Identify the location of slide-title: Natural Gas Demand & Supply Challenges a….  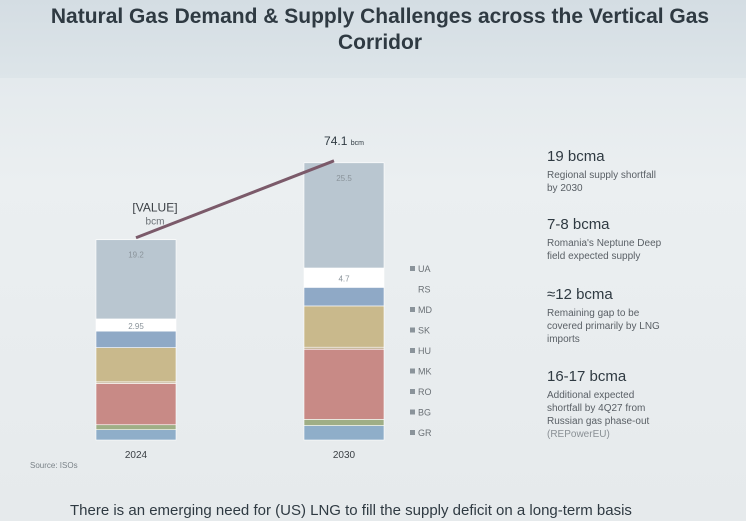
(380, 29).